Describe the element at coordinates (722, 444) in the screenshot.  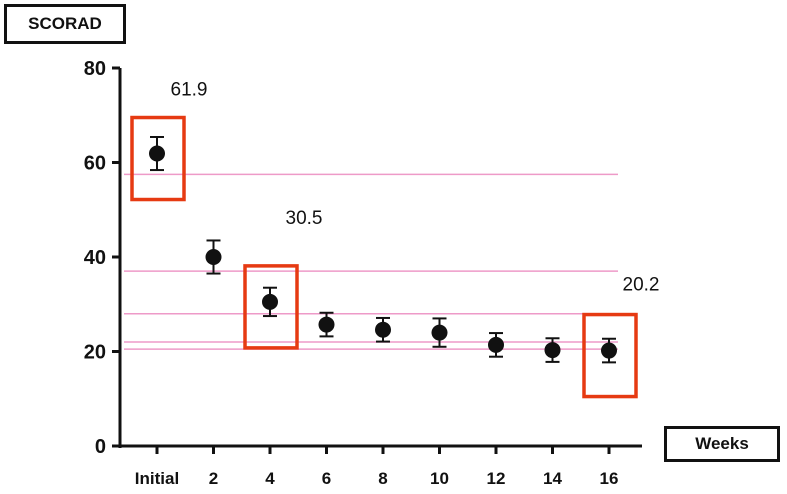
I see `x-axis-label: Weeks` at that location.